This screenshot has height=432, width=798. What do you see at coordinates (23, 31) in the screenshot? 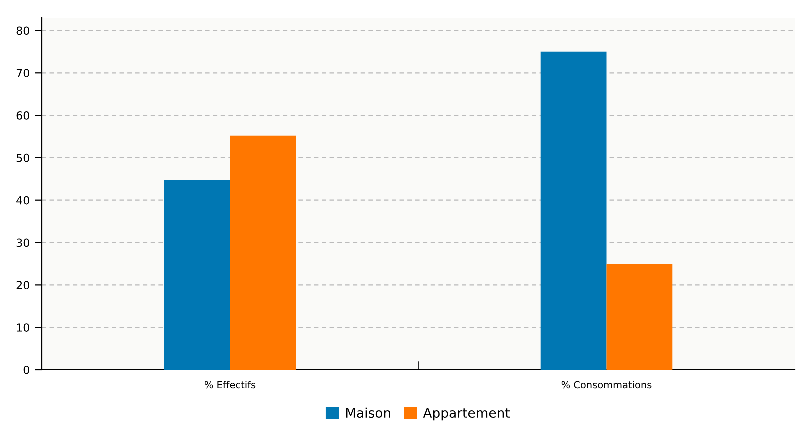
I see `y-tick-label: 80` at bounding box center [23, 31].